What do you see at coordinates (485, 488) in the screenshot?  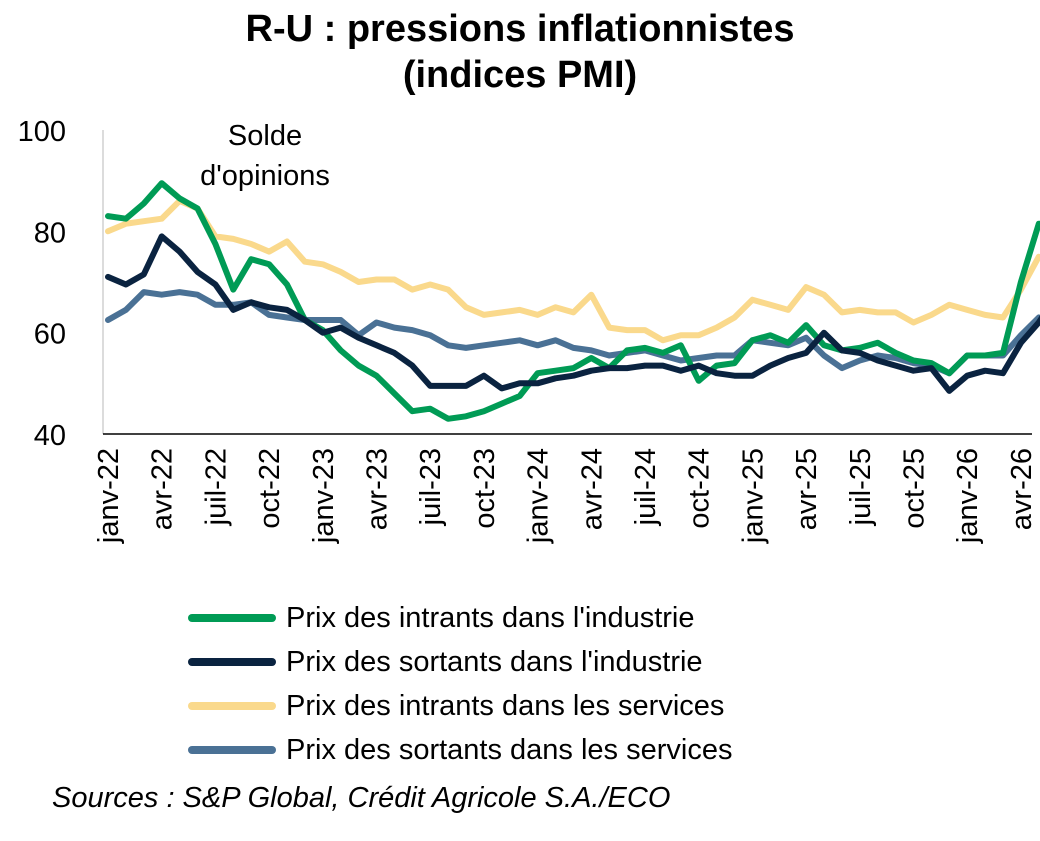 I see `x-tick-label: oct-23` at bounding box center [485, 488].